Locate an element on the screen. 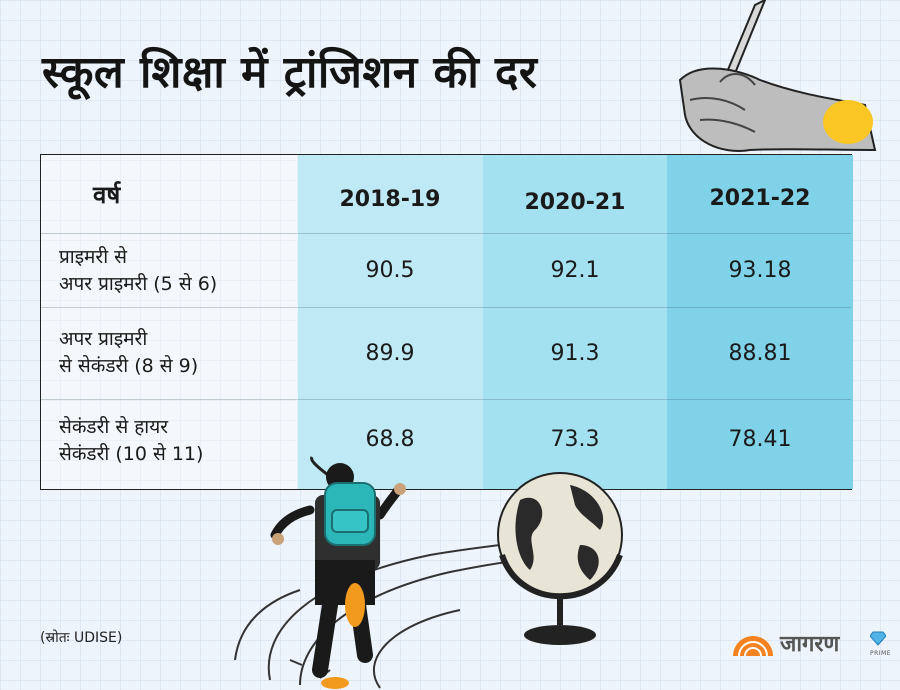  row-label-line: सेकंडरी (10 से 11) is located at coordinates (131, 454).